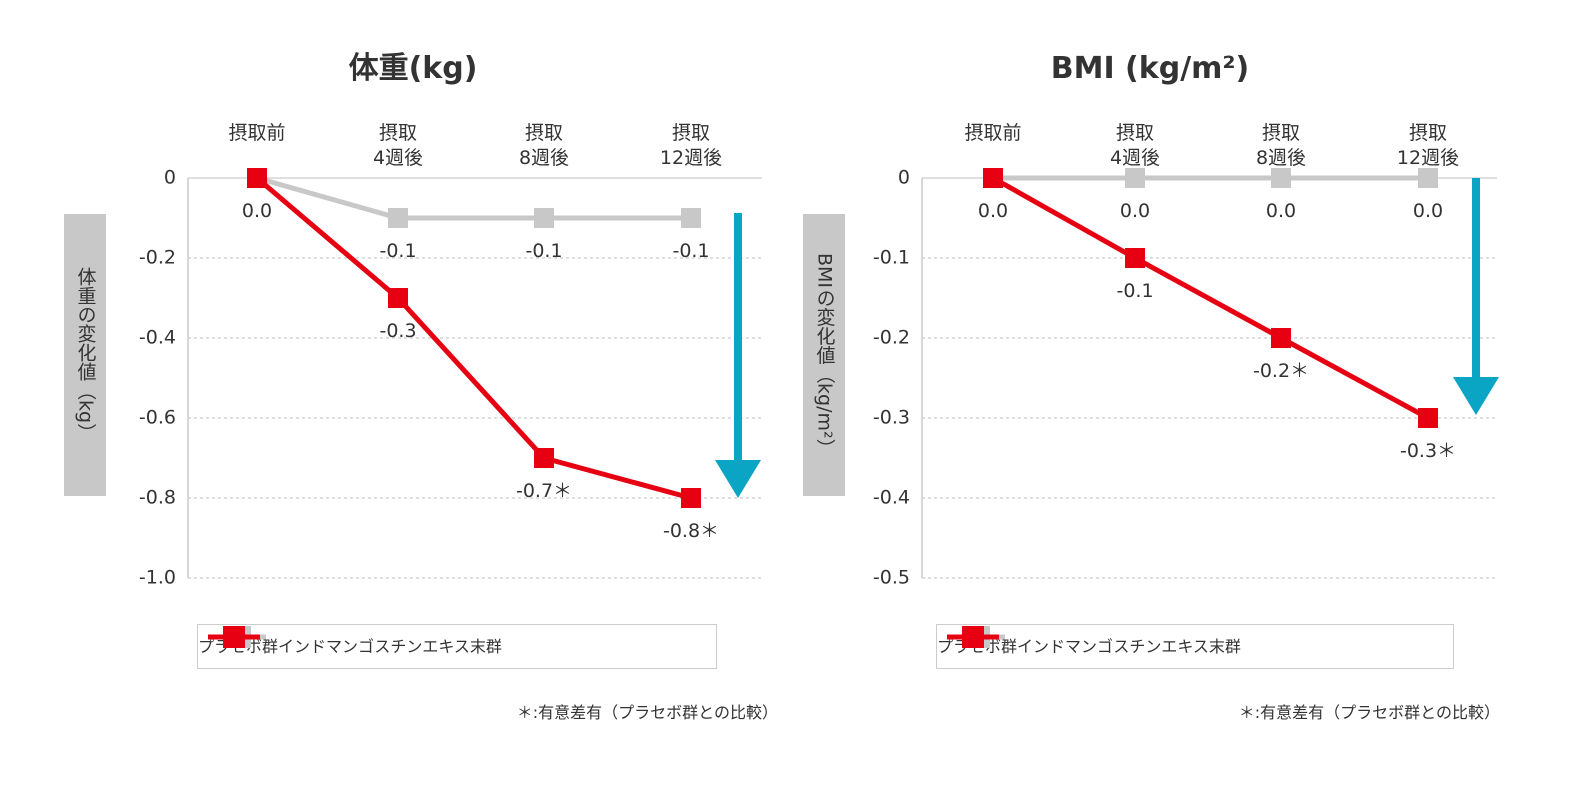 Image resolution: width=1580 pixels, height=788 pixels. Describe the element at coordinates (1150, 68) in the screenshot. I see `chart-title: BMI (kg/m²)` at that location.